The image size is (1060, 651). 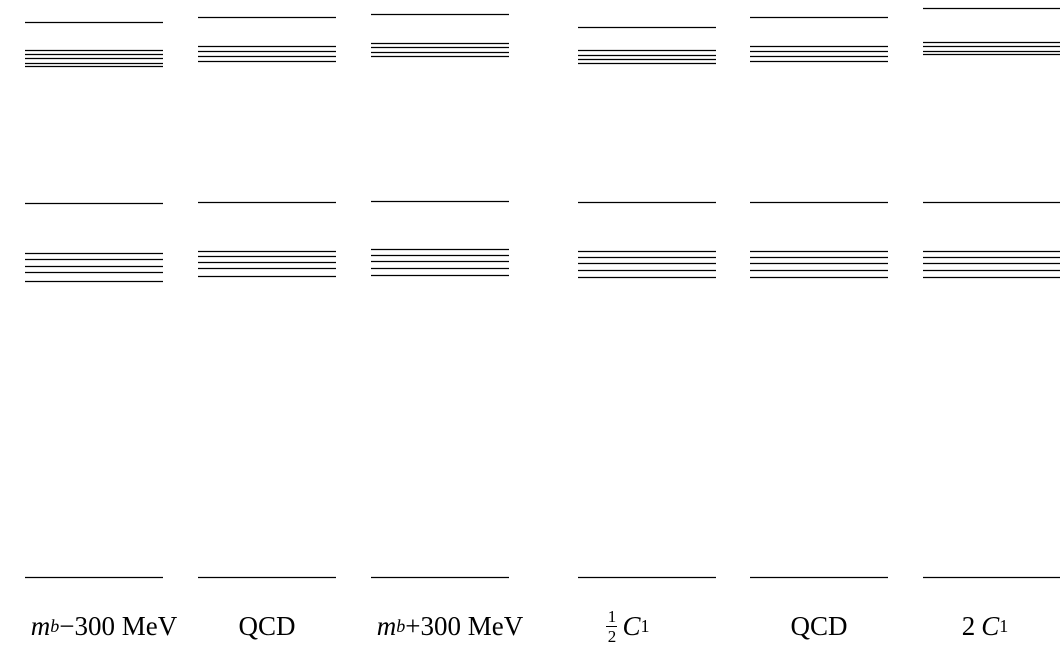 What do you see at coordinates (464, 625) in the screenshot?
I see `label-suffix: +300 MeV` at bounding box center [464, 625].